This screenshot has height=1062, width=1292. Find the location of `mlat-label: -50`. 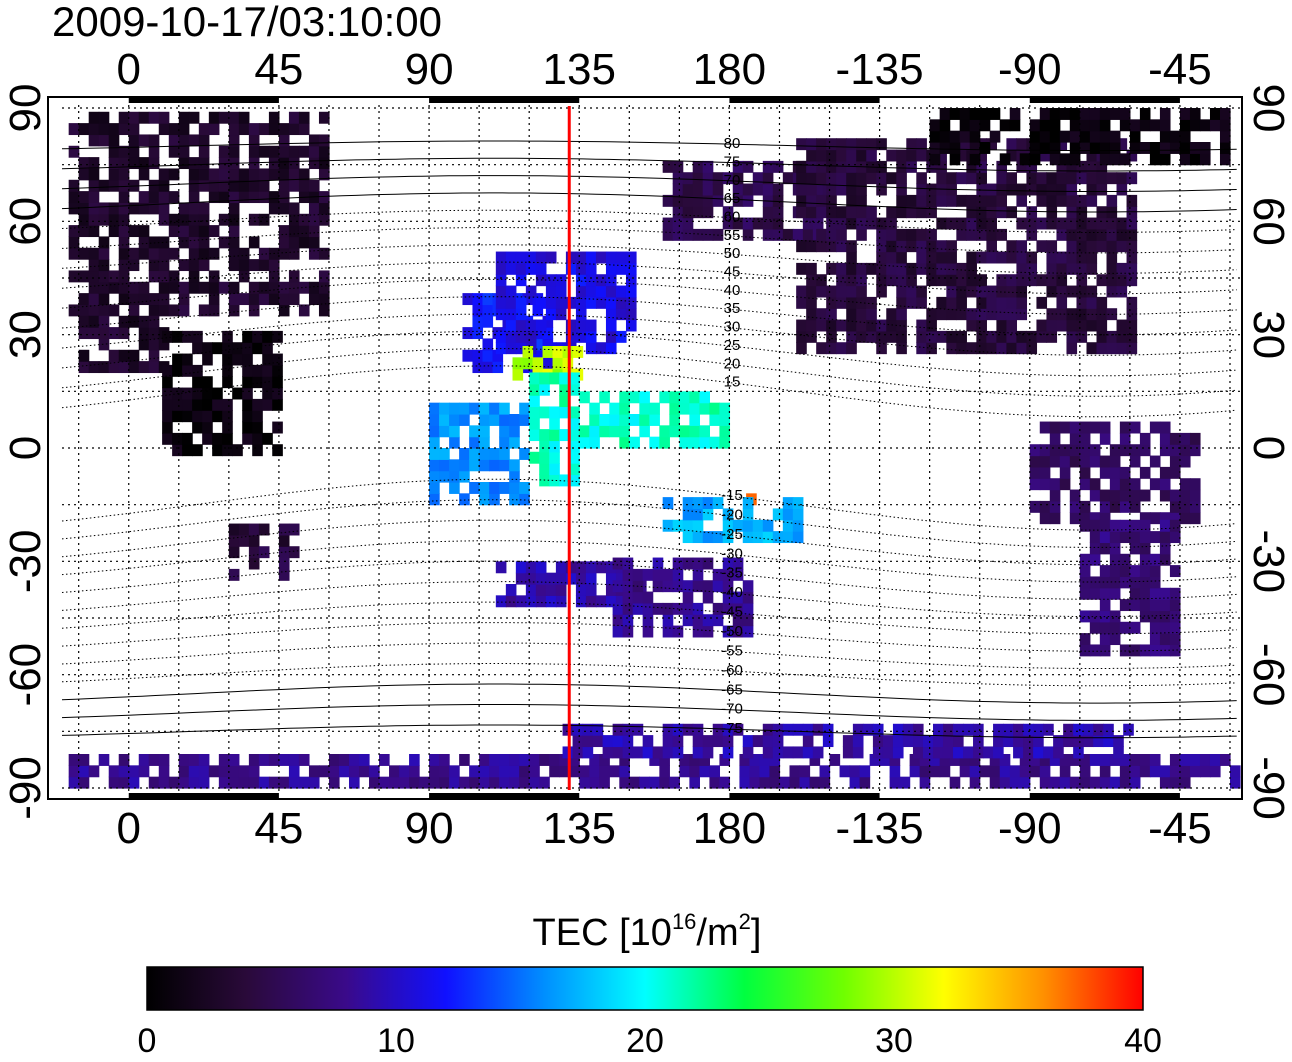

mlat-label: -50 is located at coordinates (732, 631).